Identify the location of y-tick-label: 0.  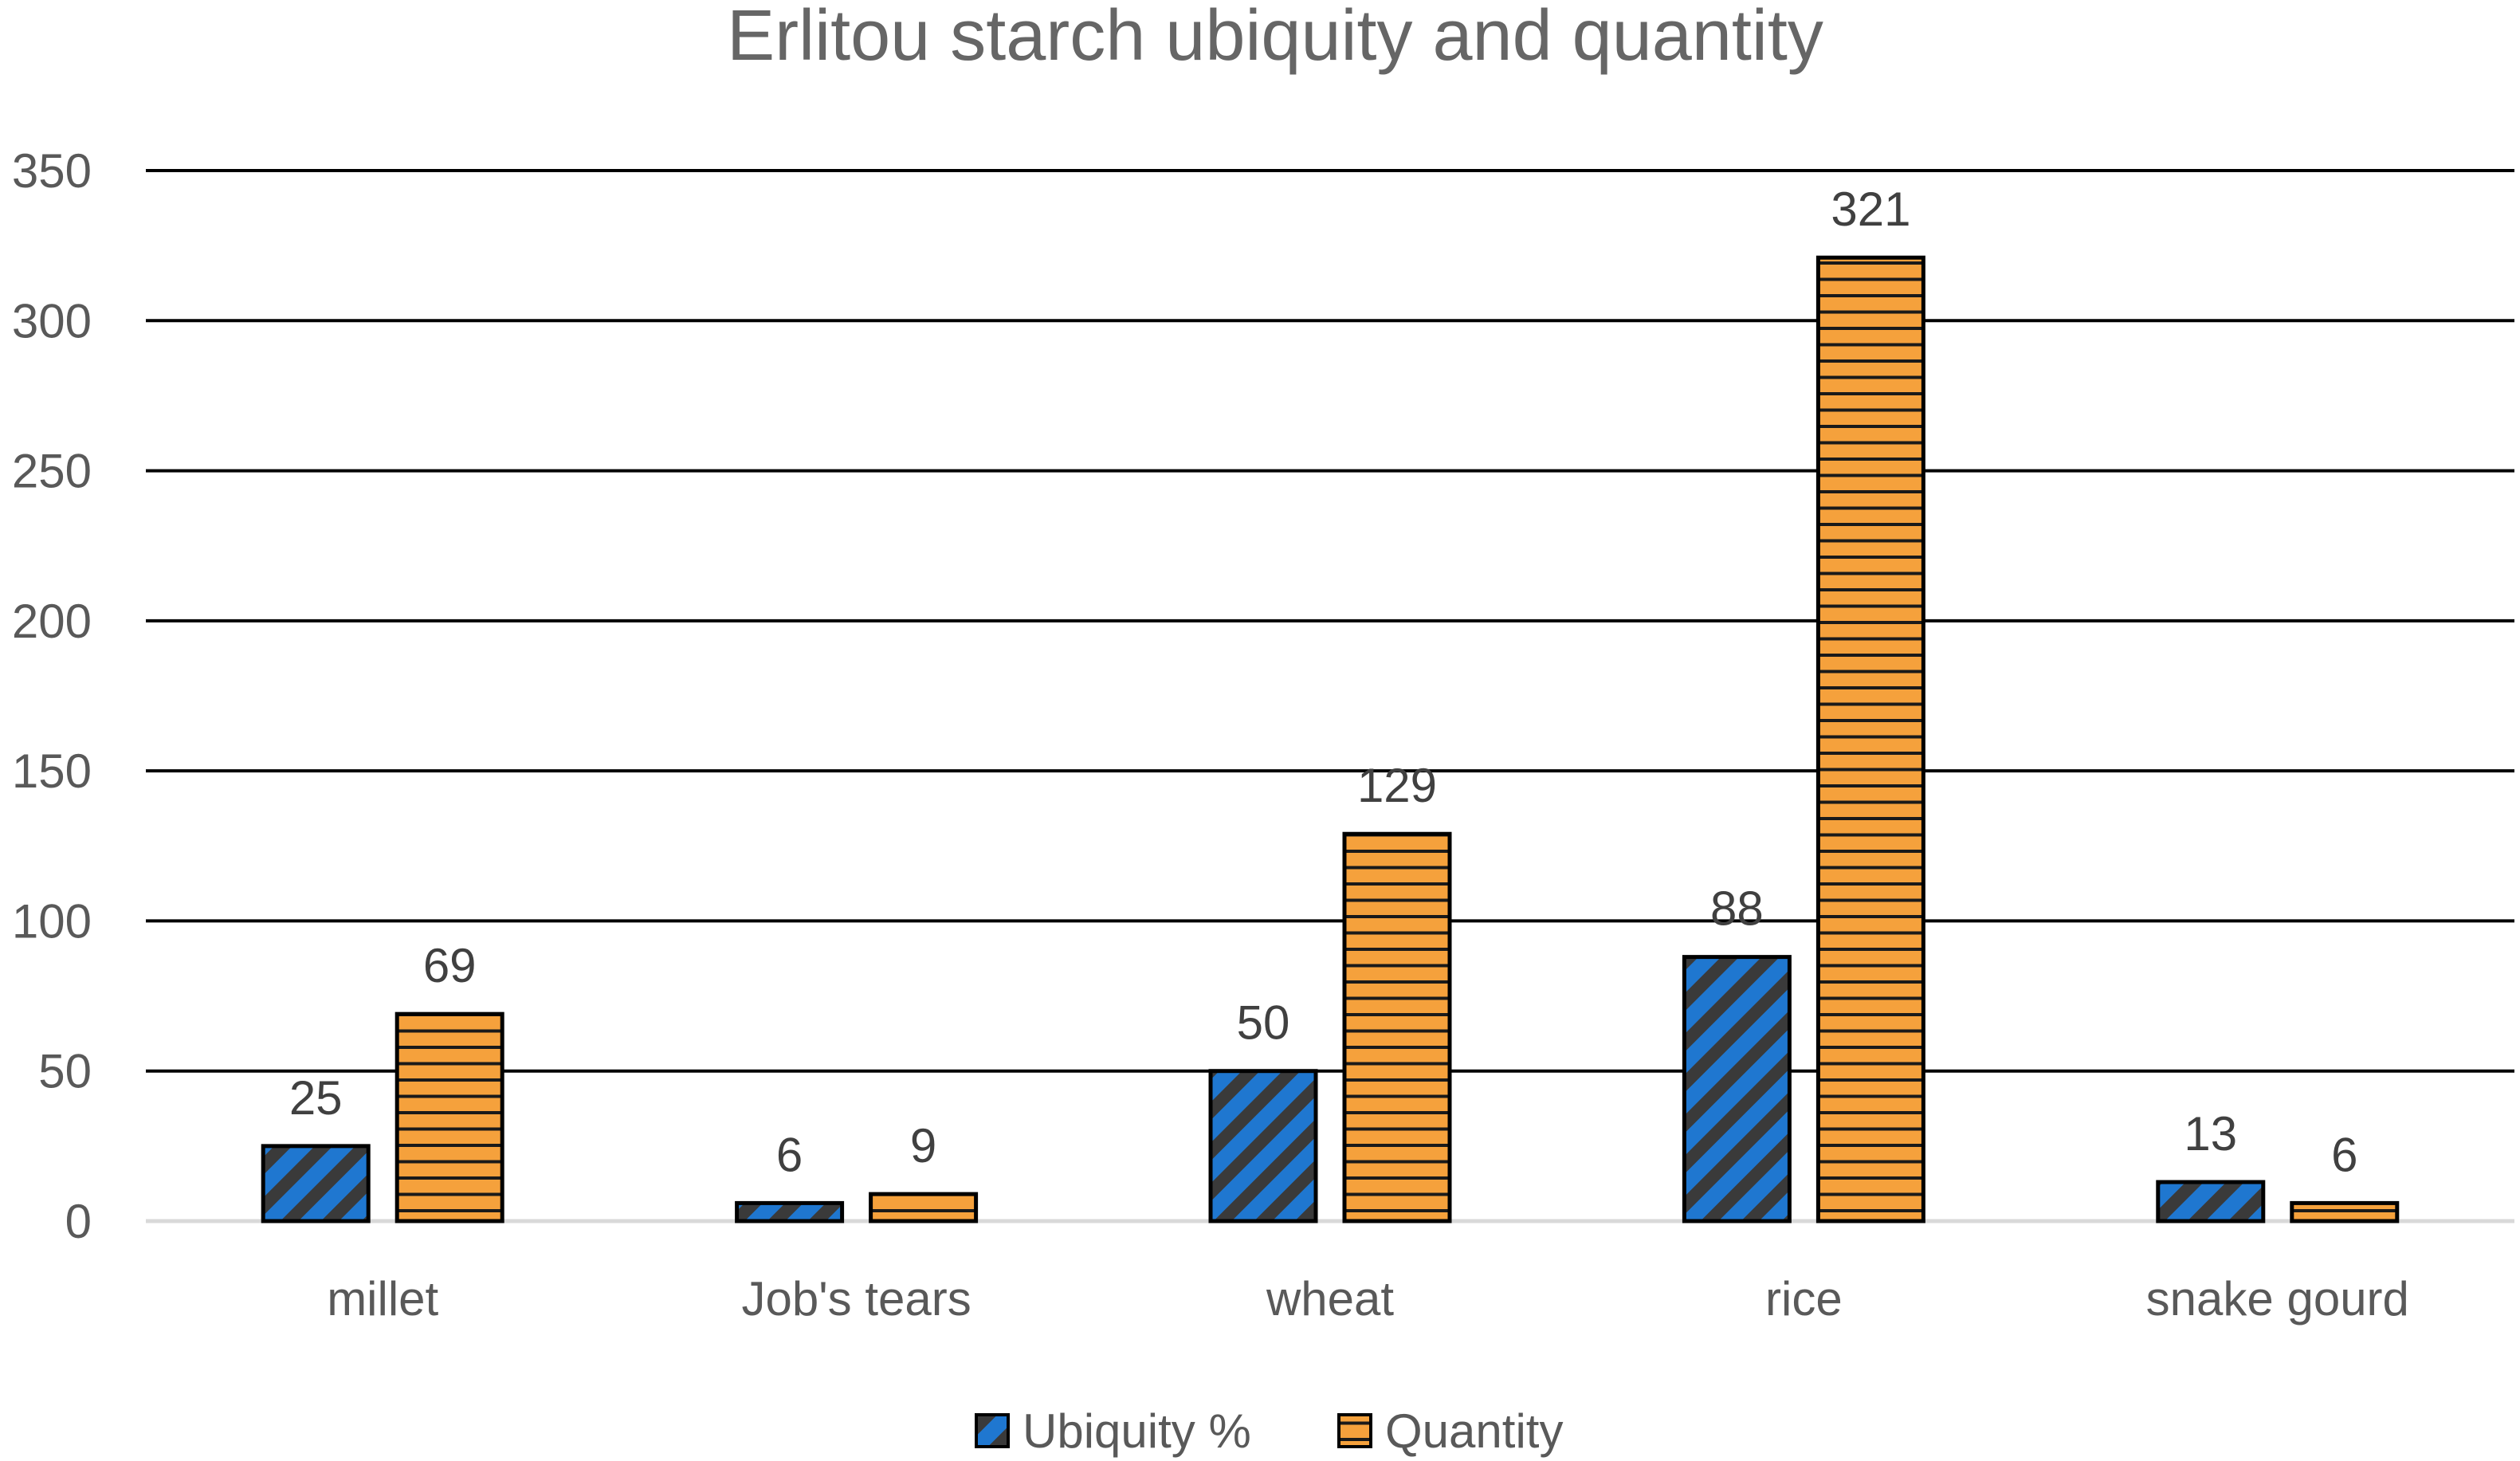
(78, 1221).